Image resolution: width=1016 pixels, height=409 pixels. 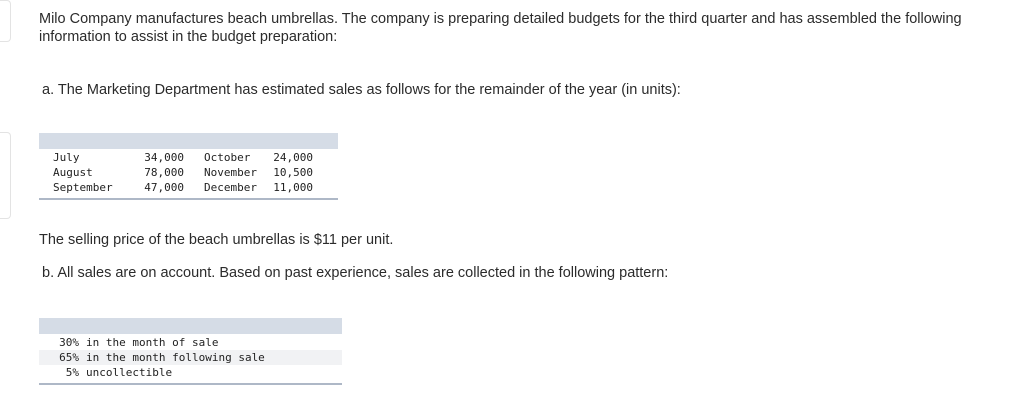 What do you see at coordinates (69, 357) in the screenshot?
I see `collection-percent: 65%` at bounding box center [69, 357].